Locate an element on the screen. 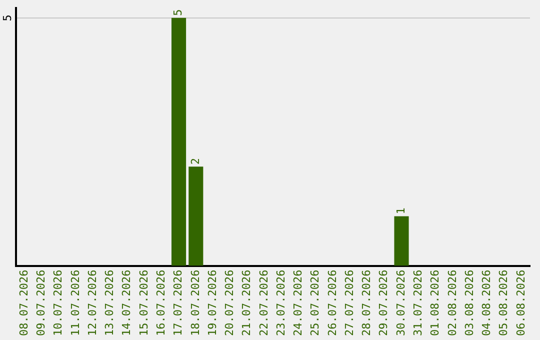 This screenshot has width=540, height=340. x-tick-label: 30.07.2026 is located at coordinates (401, 303).